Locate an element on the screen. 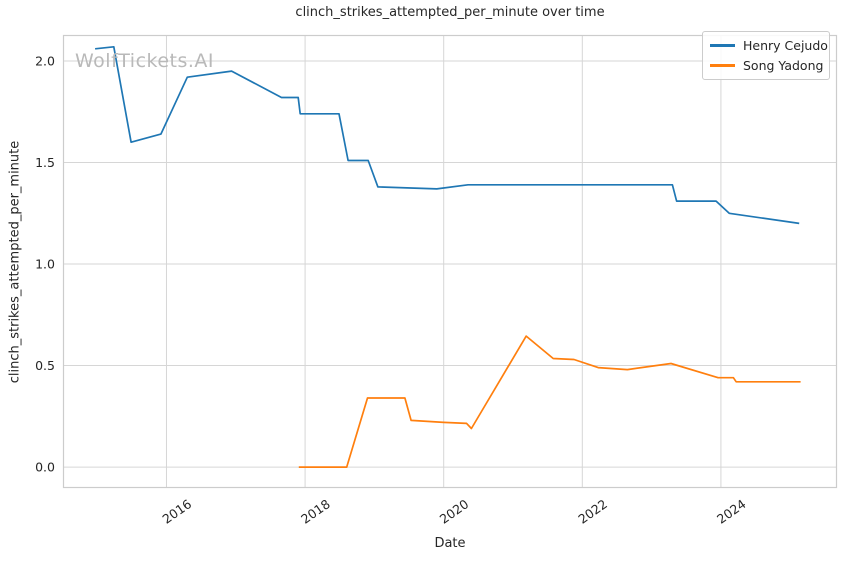 Image resolution: width=844 pixels, height=561 pixels. y-tick-label: 0.0 is located at coordinates (45, 467).